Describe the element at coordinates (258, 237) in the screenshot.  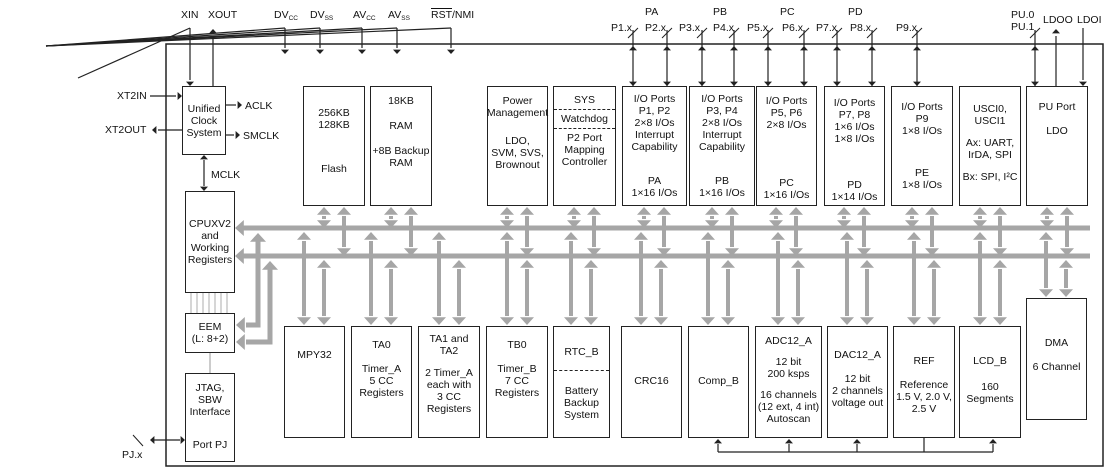
I see `eem-feed-1-head-up` at that location.